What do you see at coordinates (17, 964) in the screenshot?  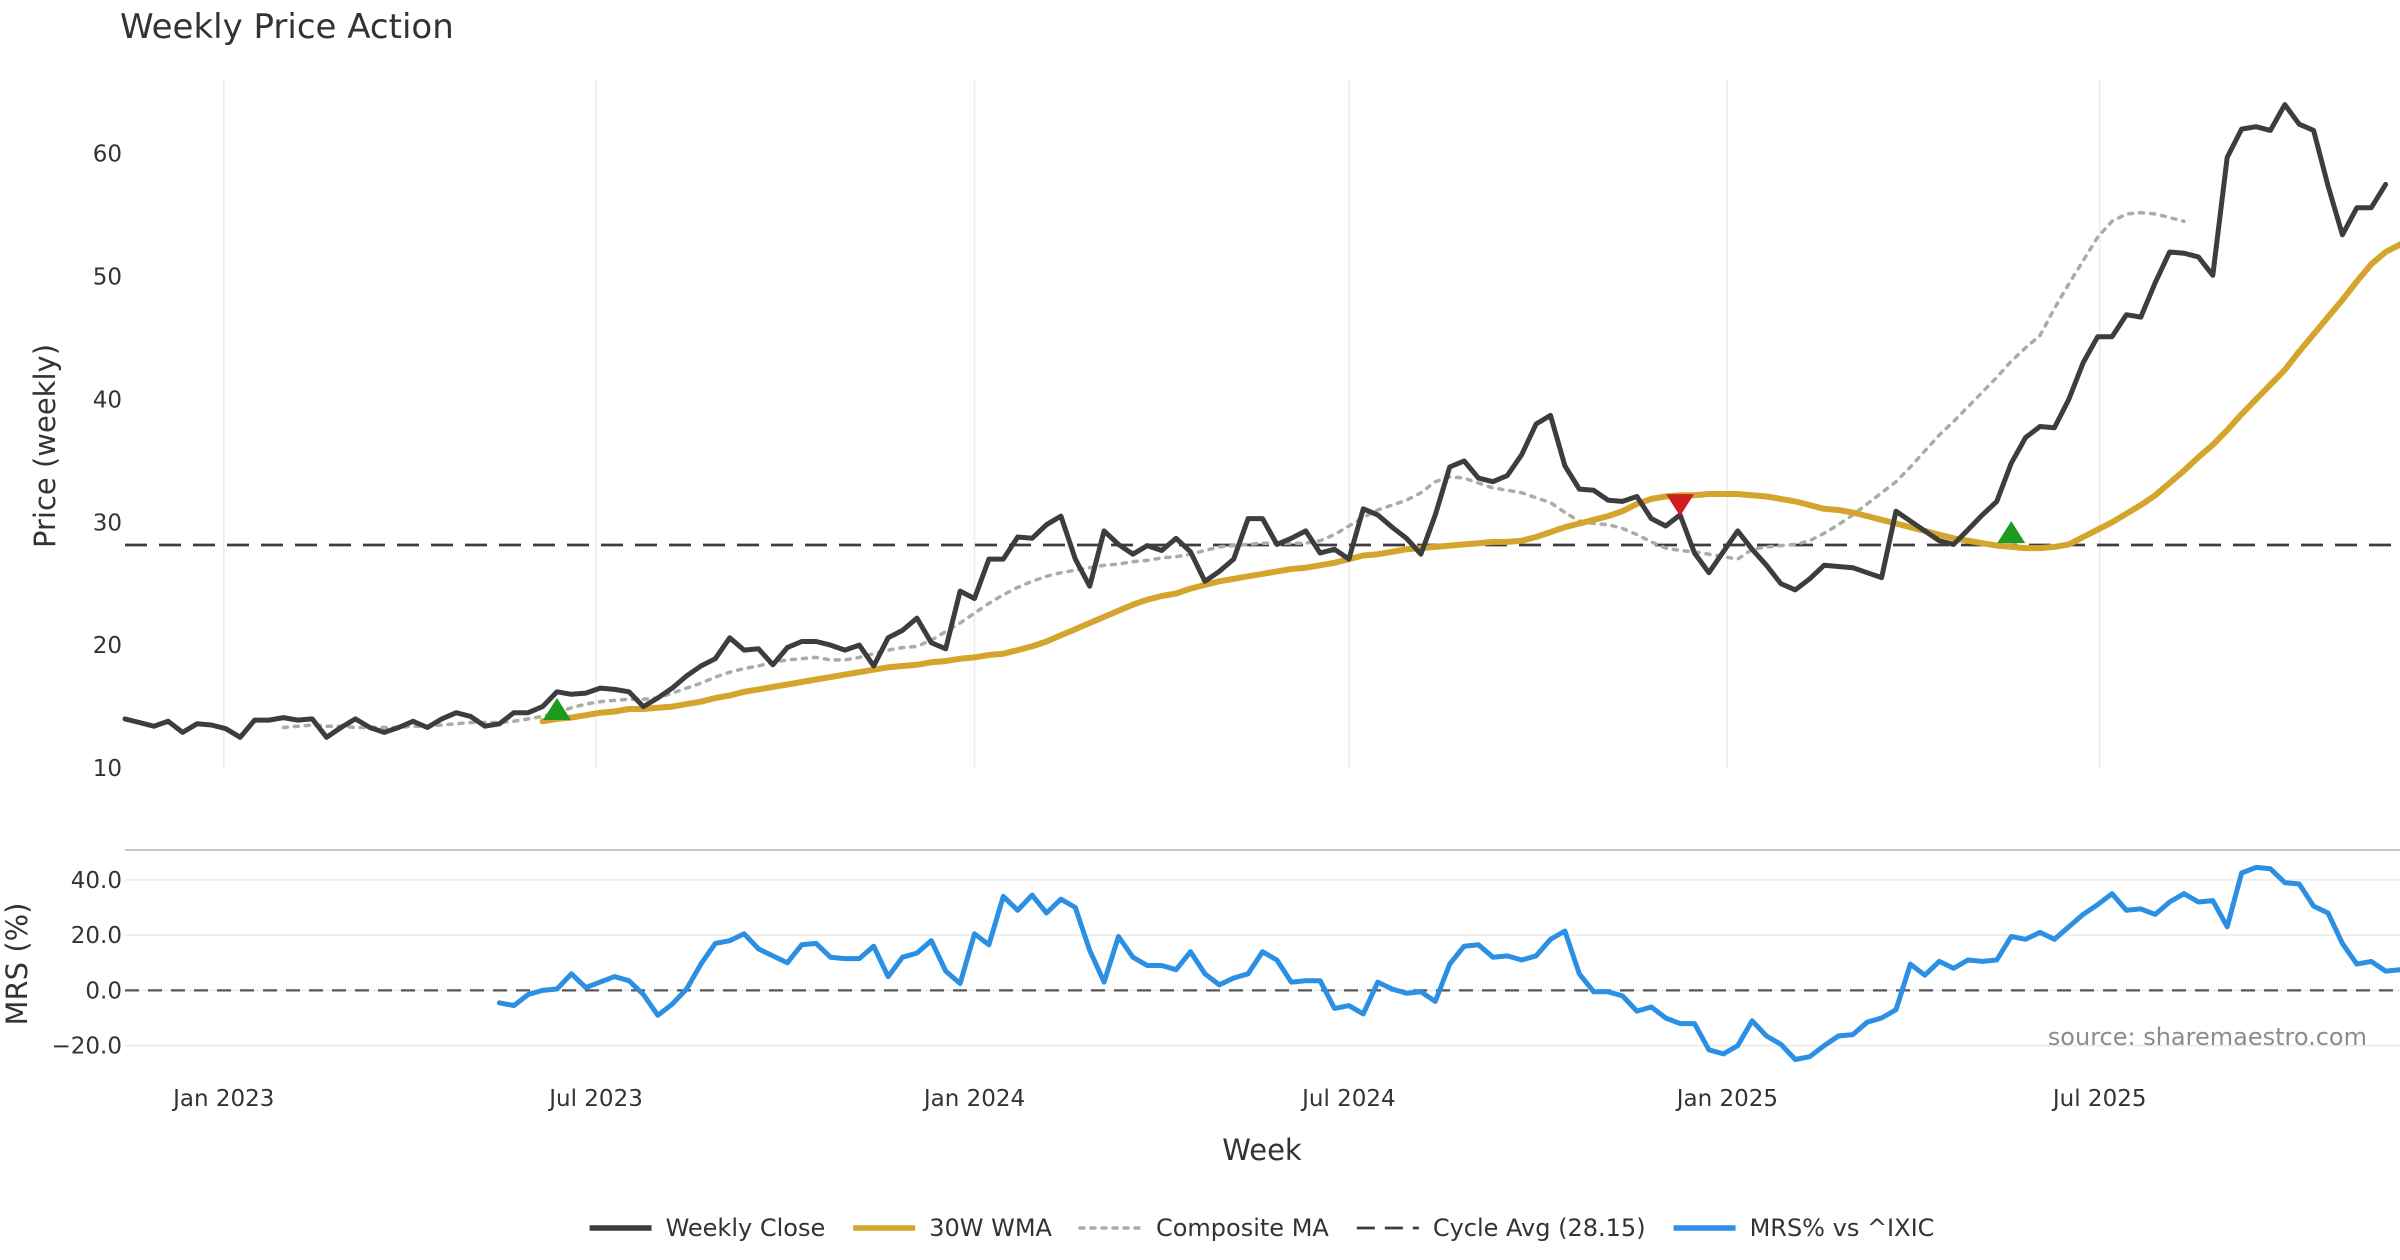 I see `mrs-y-axis-label: MRS (%)` at bounding box center [17, 964].